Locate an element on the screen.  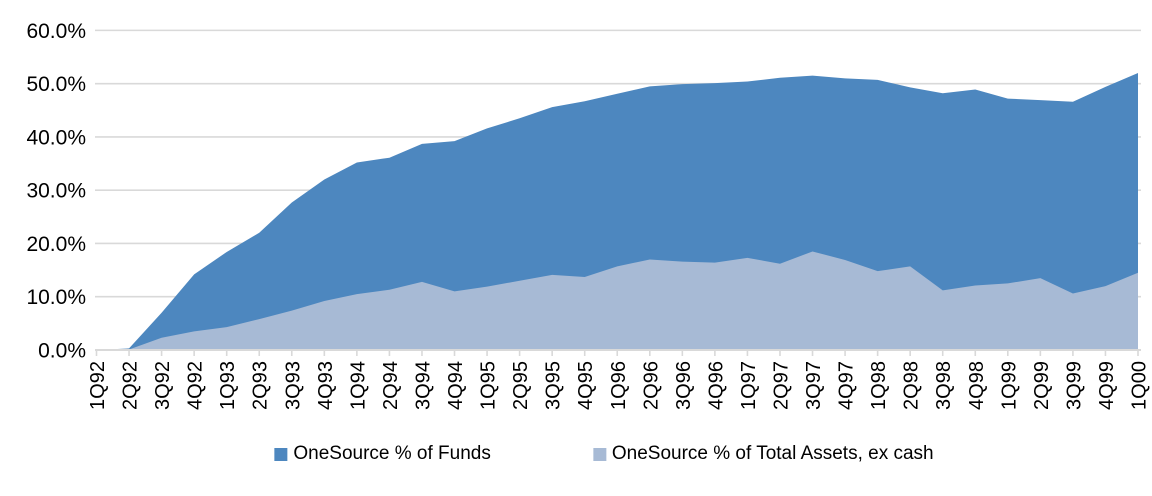
legend-item-funds: OneSource % of Funds is located at coordinates (382, 454).